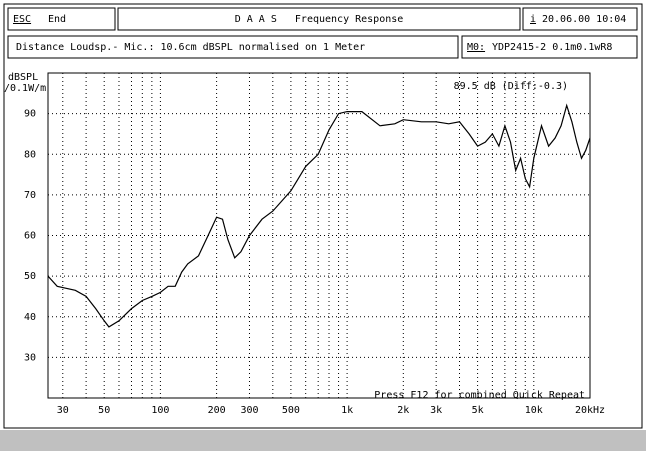 Image resolution: width=646 pixels, height=451 pixels. What do you see at coordinates (104, 410) in the screenshot?
I see `x-tick-label: 50` at bounding box center [104, 410].